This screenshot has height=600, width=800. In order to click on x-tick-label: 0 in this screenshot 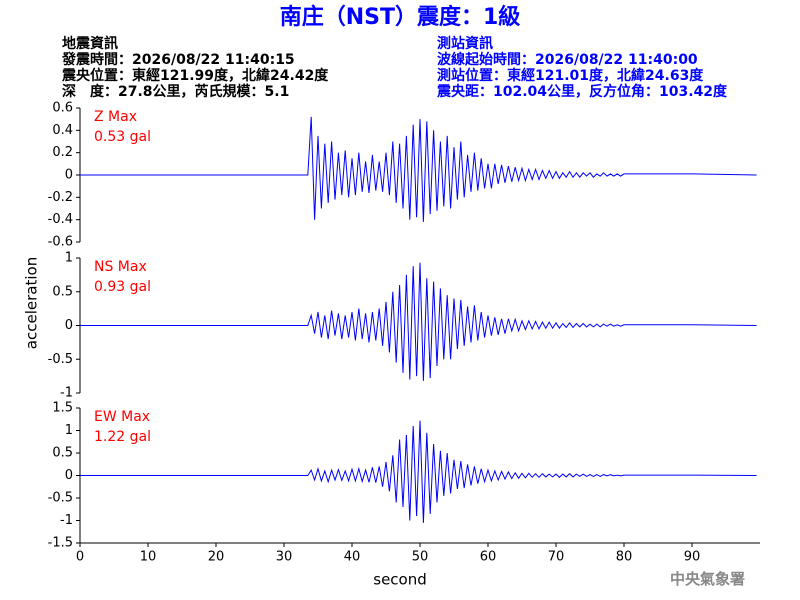, I will do `click(80, 557)`.